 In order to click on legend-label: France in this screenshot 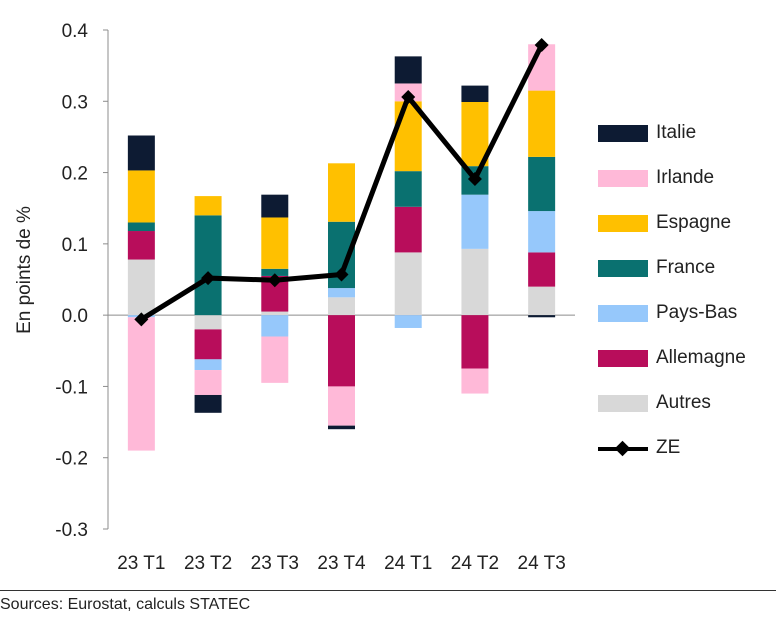, I will do `click(686, 267)`.